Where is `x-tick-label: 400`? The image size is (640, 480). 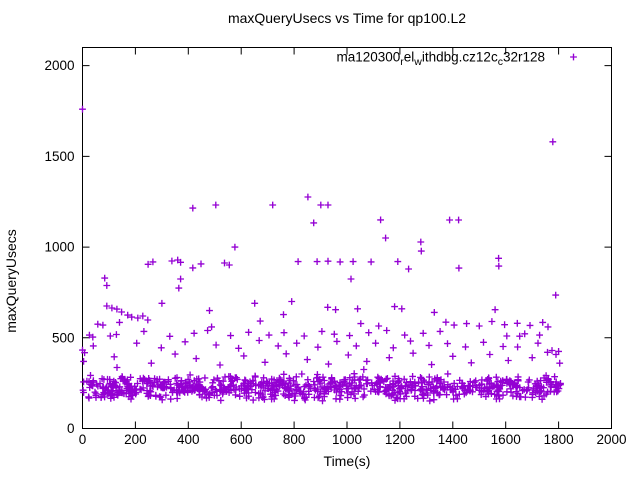 x-tick-label: 400 is located at coordinates (188, 439).